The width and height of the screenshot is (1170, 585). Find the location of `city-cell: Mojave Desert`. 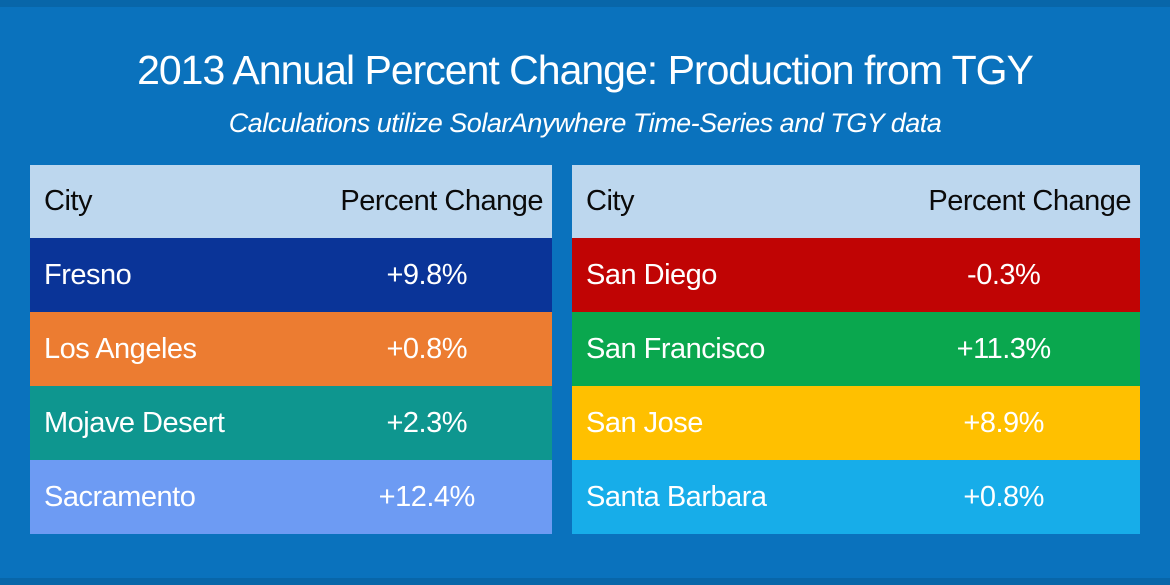

city-cell: Mojave Desert is located at coordinates (134, 422).